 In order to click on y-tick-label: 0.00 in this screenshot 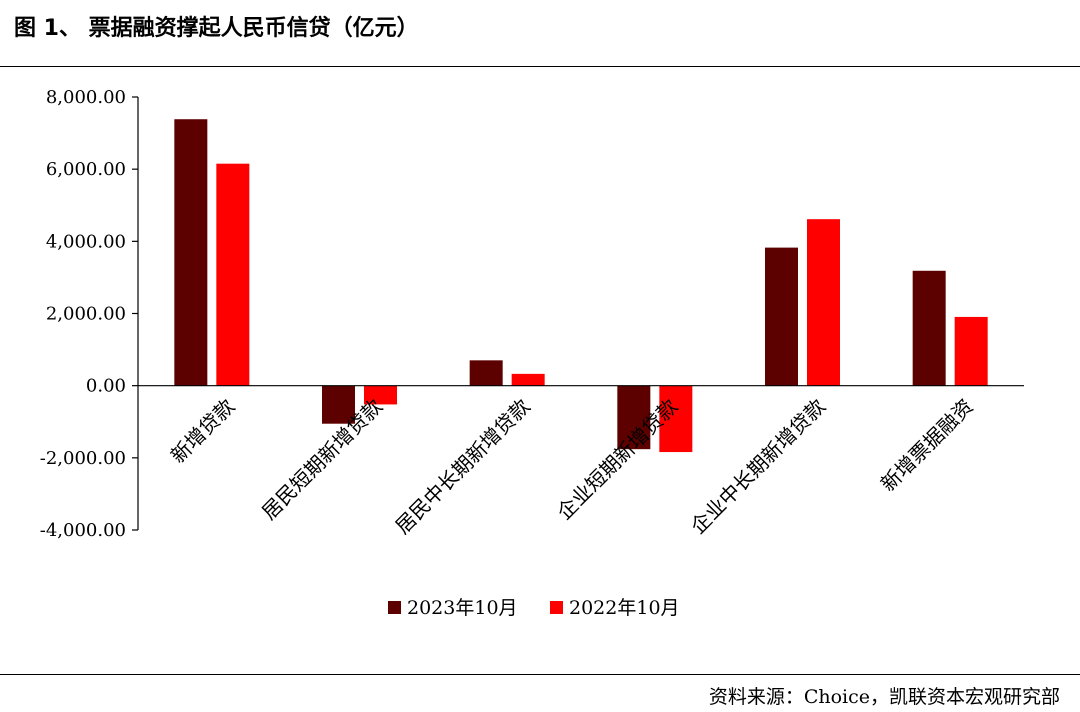, I will do `click(106, 386)`.